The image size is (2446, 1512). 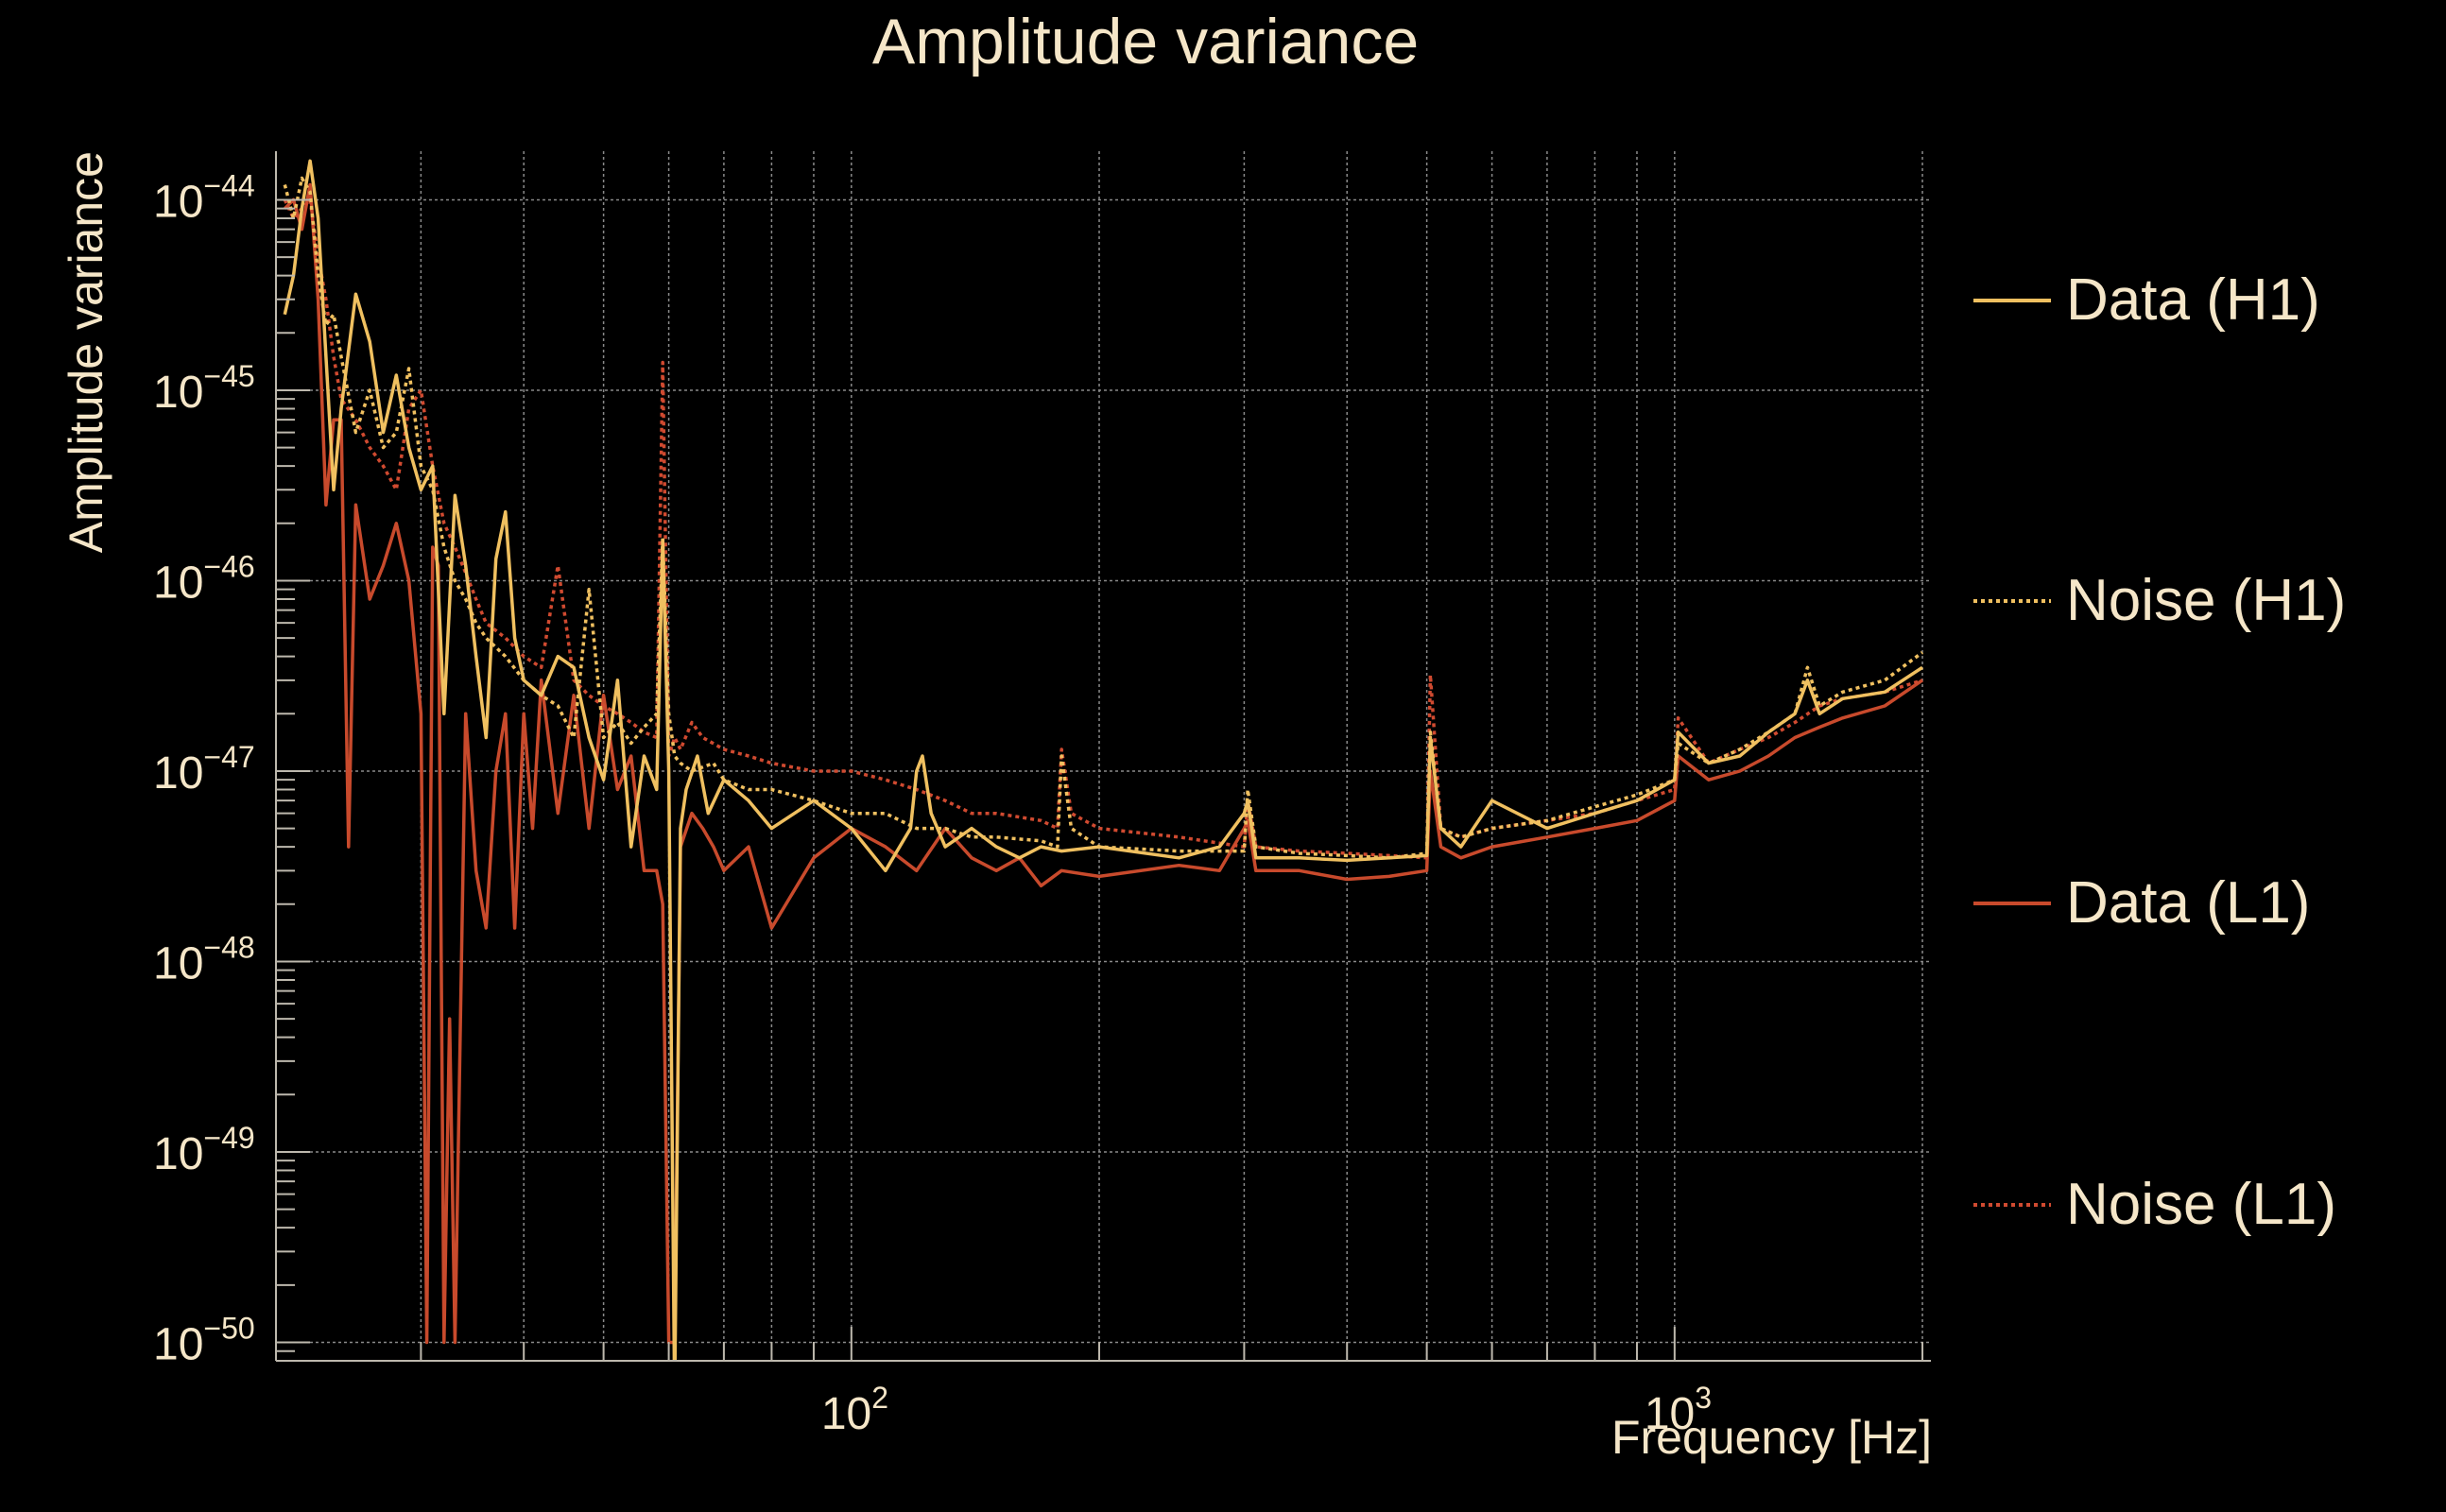 I want to click on y-tick-label: 10−49, so click(x=204, y=1150).